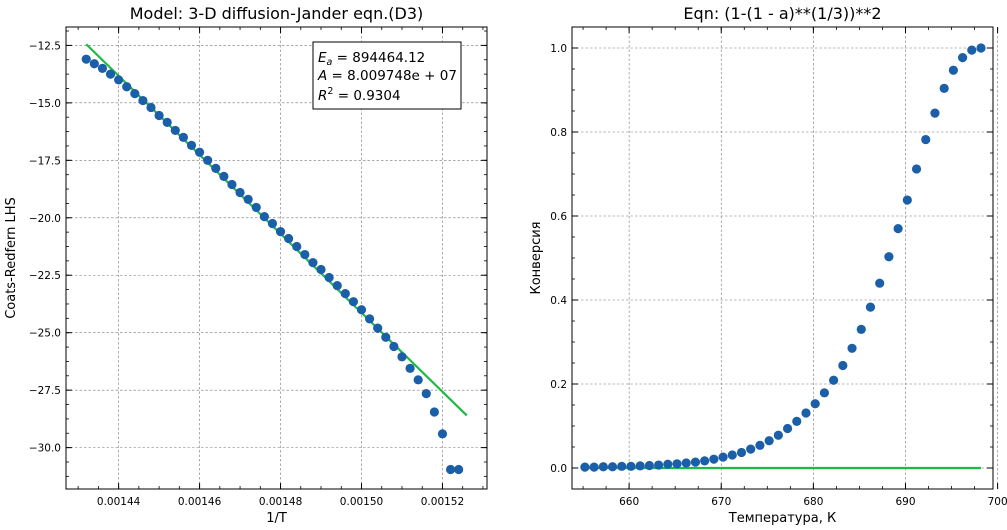 The image size is (1007, 530). I want to click on right-y-tick-label: 0.0, so click(558, 469).